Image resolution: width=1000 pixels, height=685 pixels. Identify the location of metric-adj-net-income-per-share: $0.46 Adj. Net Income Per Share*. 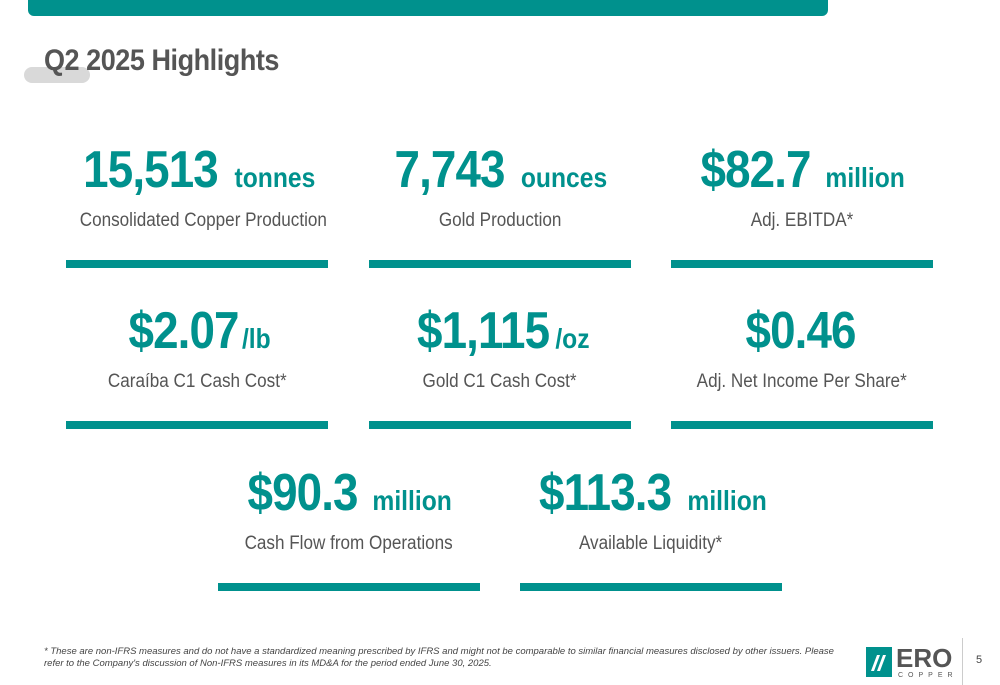
(802, 365).